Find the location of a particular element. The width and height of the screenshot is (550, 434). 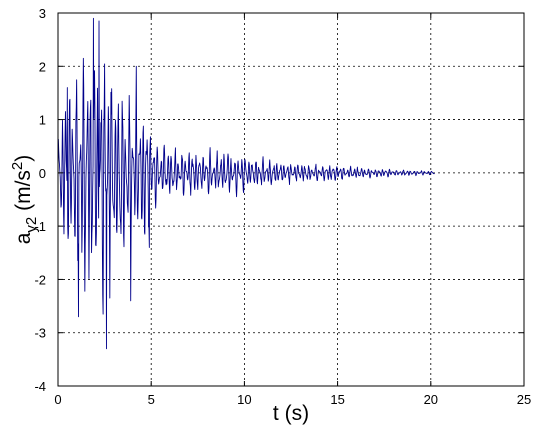

x-tick-label: 10 is located at coordinates (244, 399).